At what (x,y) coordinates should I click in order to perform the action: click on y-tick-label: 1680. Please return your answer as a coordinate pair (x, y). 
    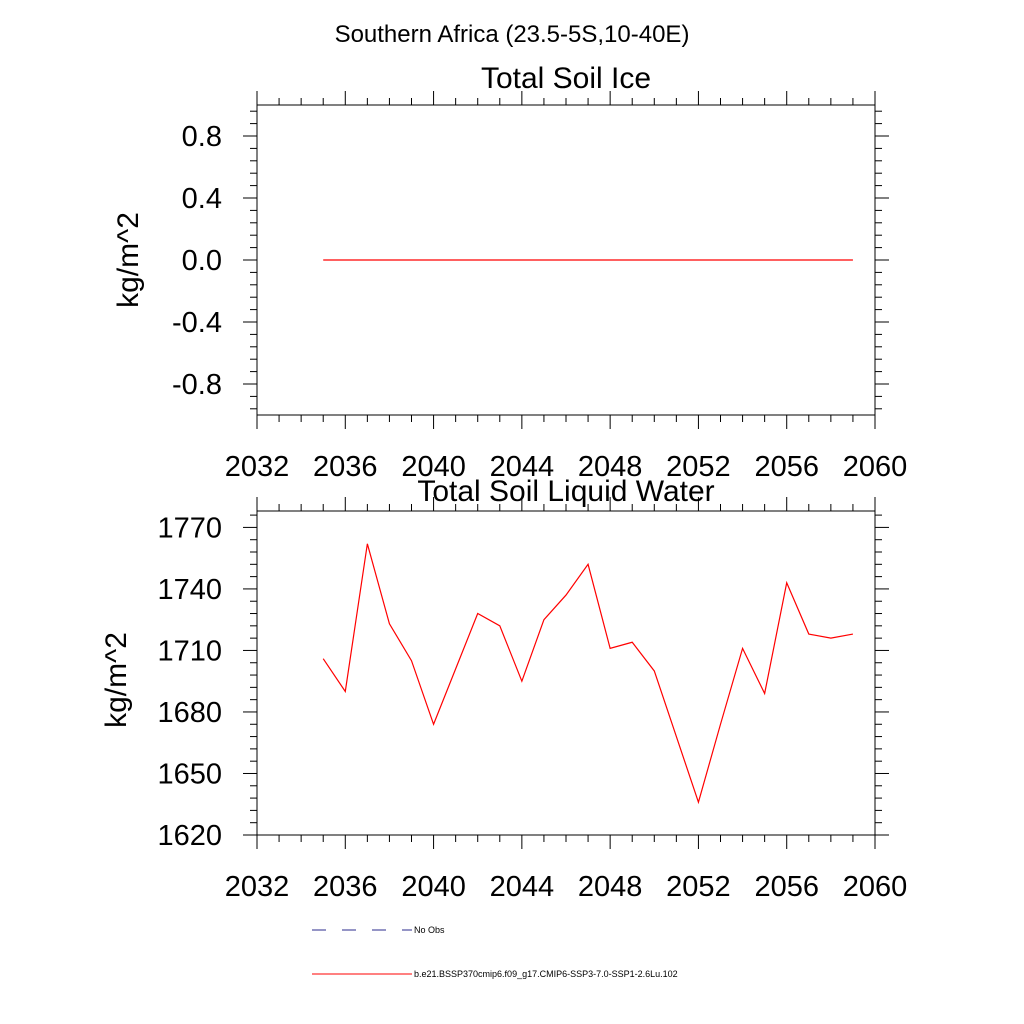
    Looking at the image, I should click on (189, 713).